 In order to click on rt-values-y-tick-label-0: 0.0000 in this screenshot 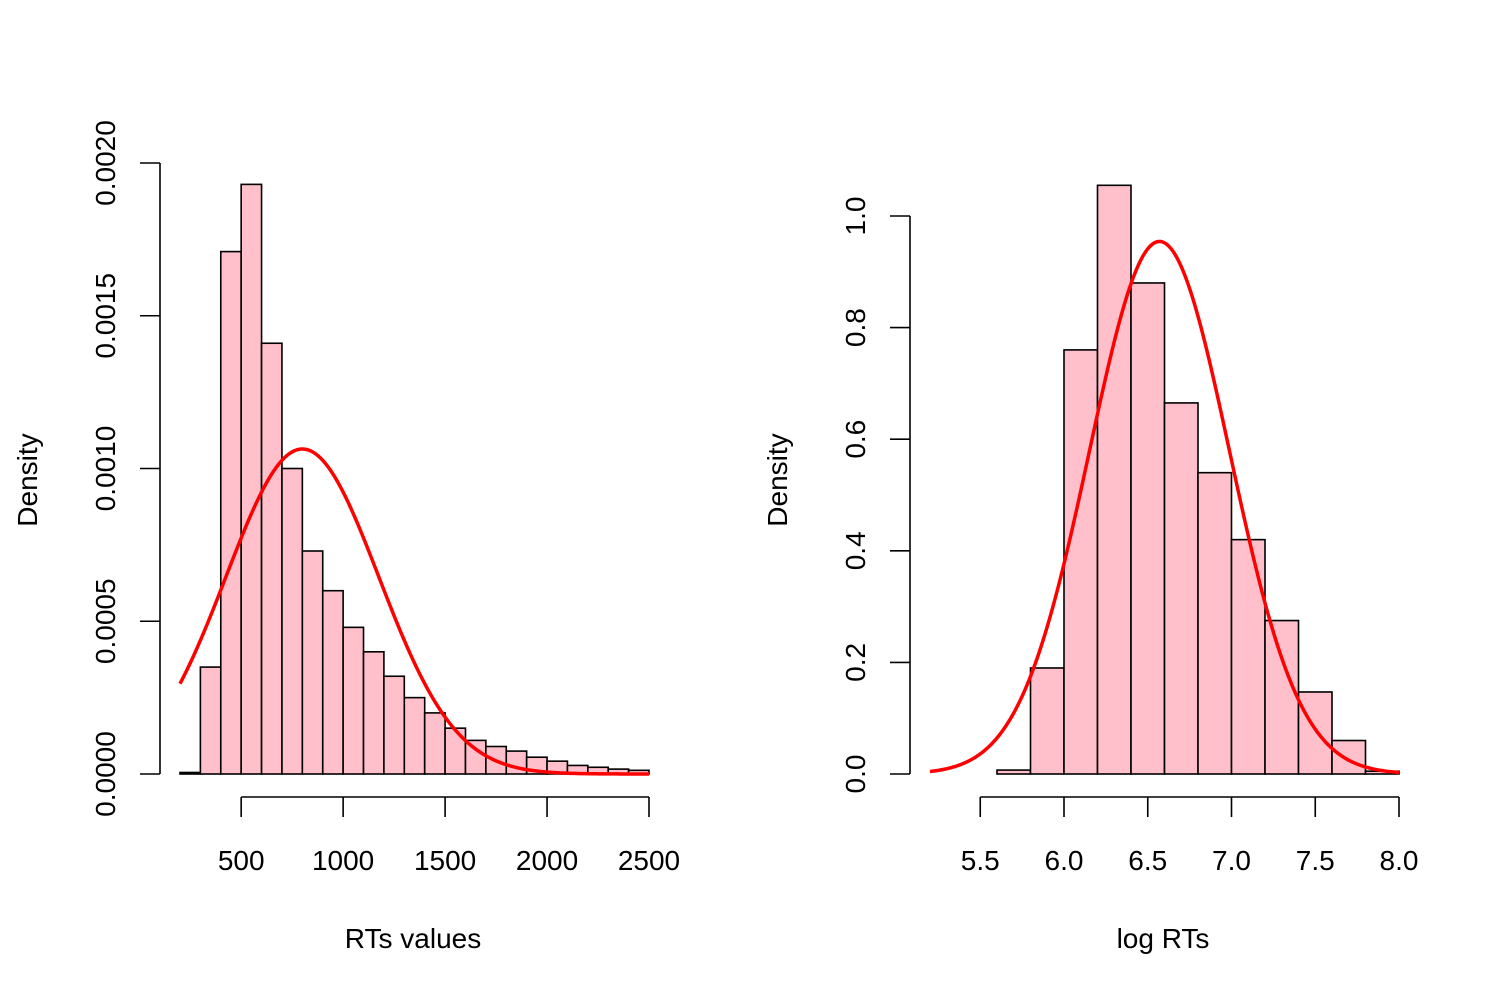, I will do `click(105, 774)`.